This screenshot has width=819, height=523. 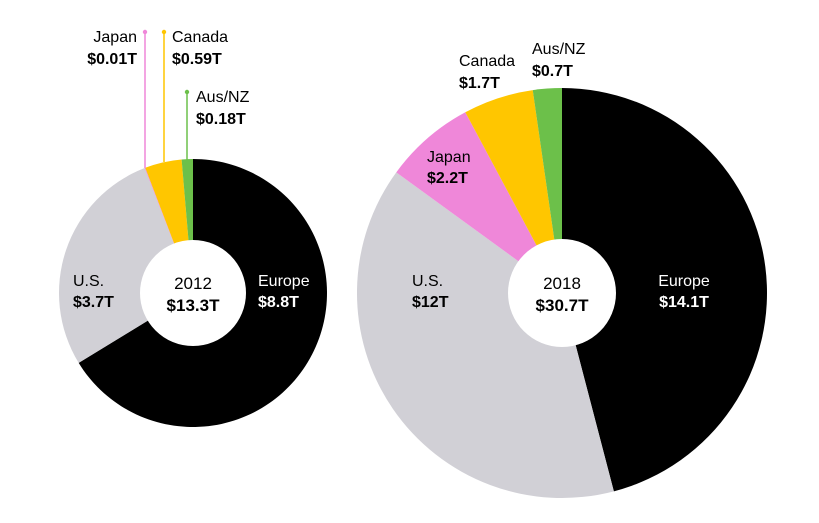 I want to click on slice-value-u-s-2012: $3.7T, so click(x=93, y=302).